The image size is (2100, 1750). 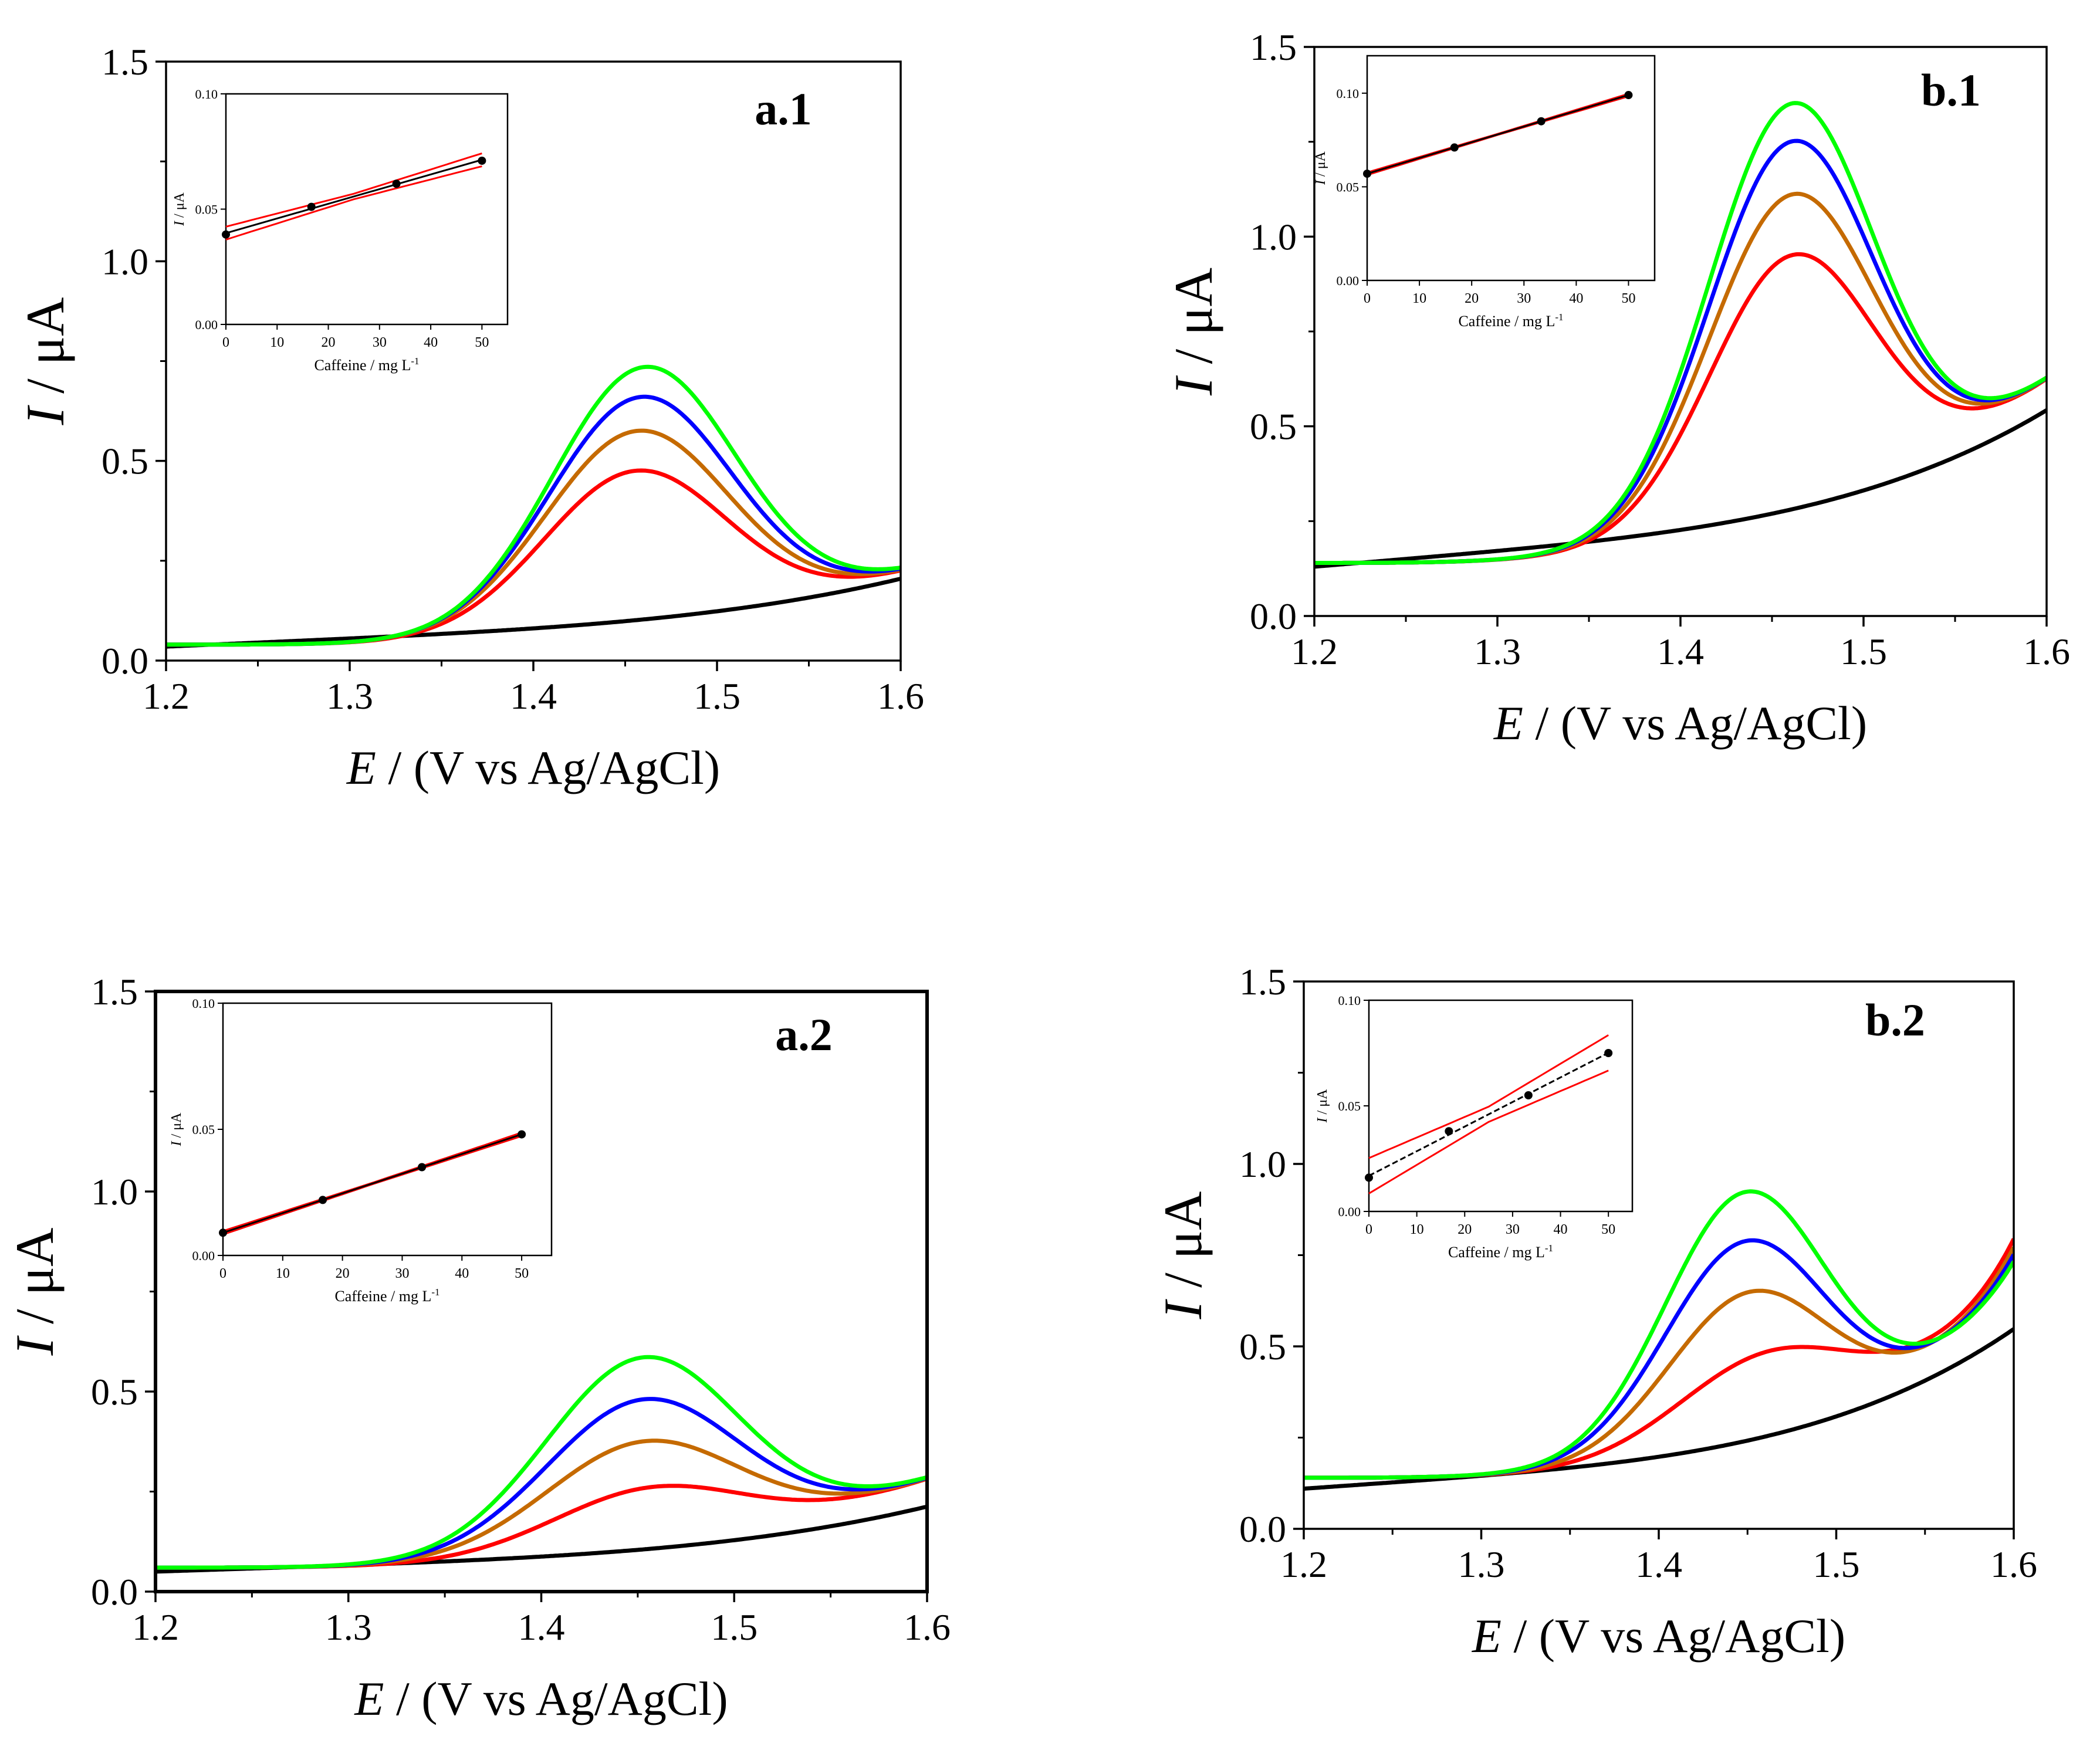 What do you see at coordinates (222, 1274) in the screenshot?
I see `inset-x-tick-label: 0` at bounding box center [222, 1274].